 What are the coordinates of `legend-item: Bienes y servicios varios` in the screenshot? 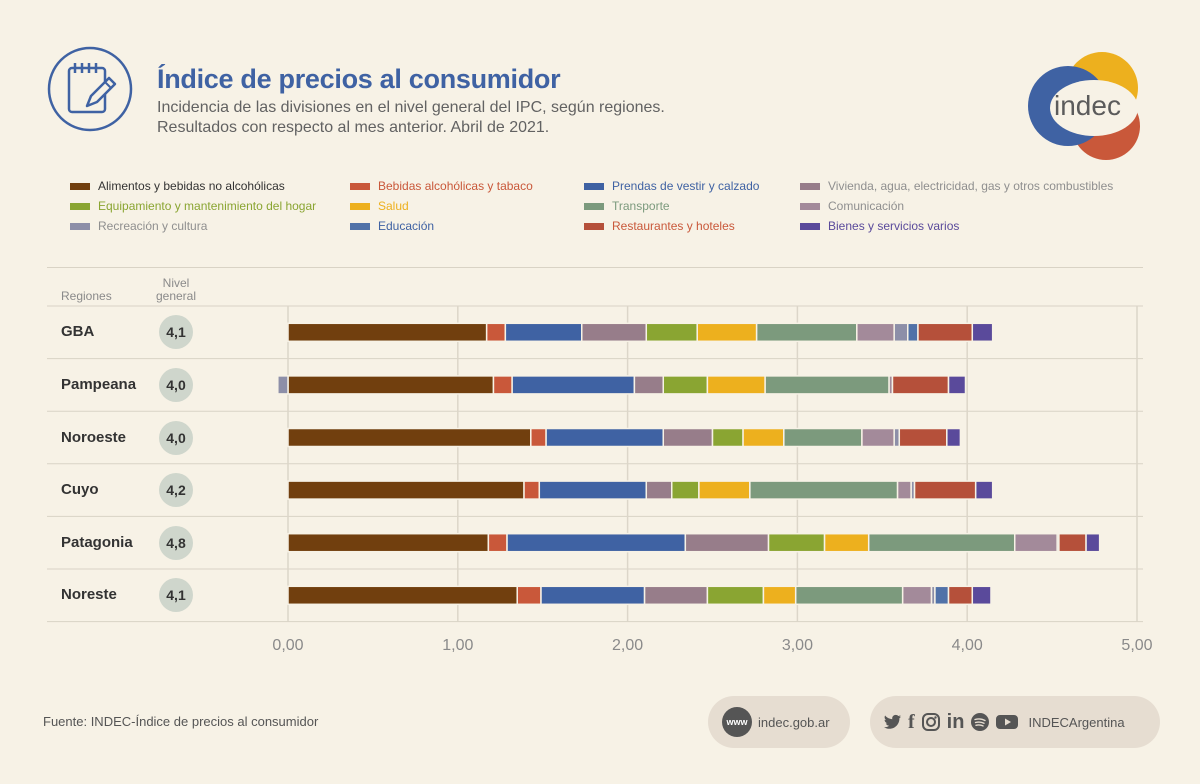 It's located at (879, 226).